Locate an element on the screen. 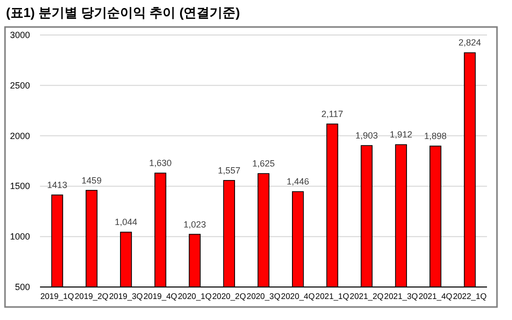 The width and height of the screenshot is (512, 320). x-tick-label: 2019_3Q is located at coordinates (126, 296).